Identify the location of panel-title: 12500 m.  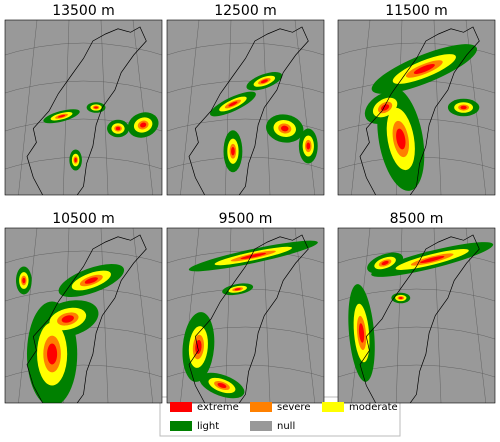
(245, 11).